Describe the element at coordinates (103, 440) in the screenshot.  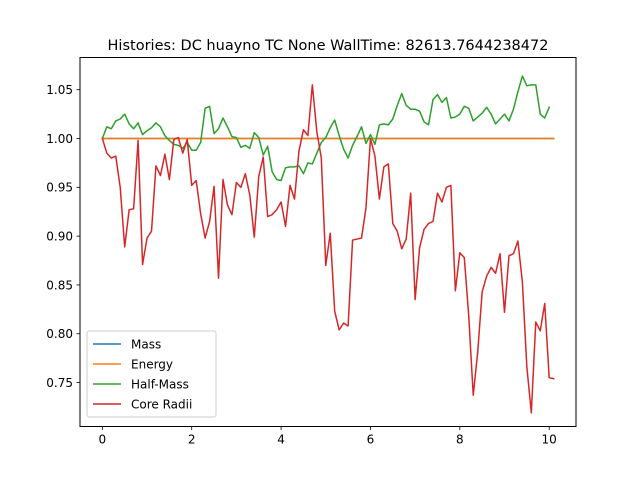
I see `x-tick-label: 0` at that location.